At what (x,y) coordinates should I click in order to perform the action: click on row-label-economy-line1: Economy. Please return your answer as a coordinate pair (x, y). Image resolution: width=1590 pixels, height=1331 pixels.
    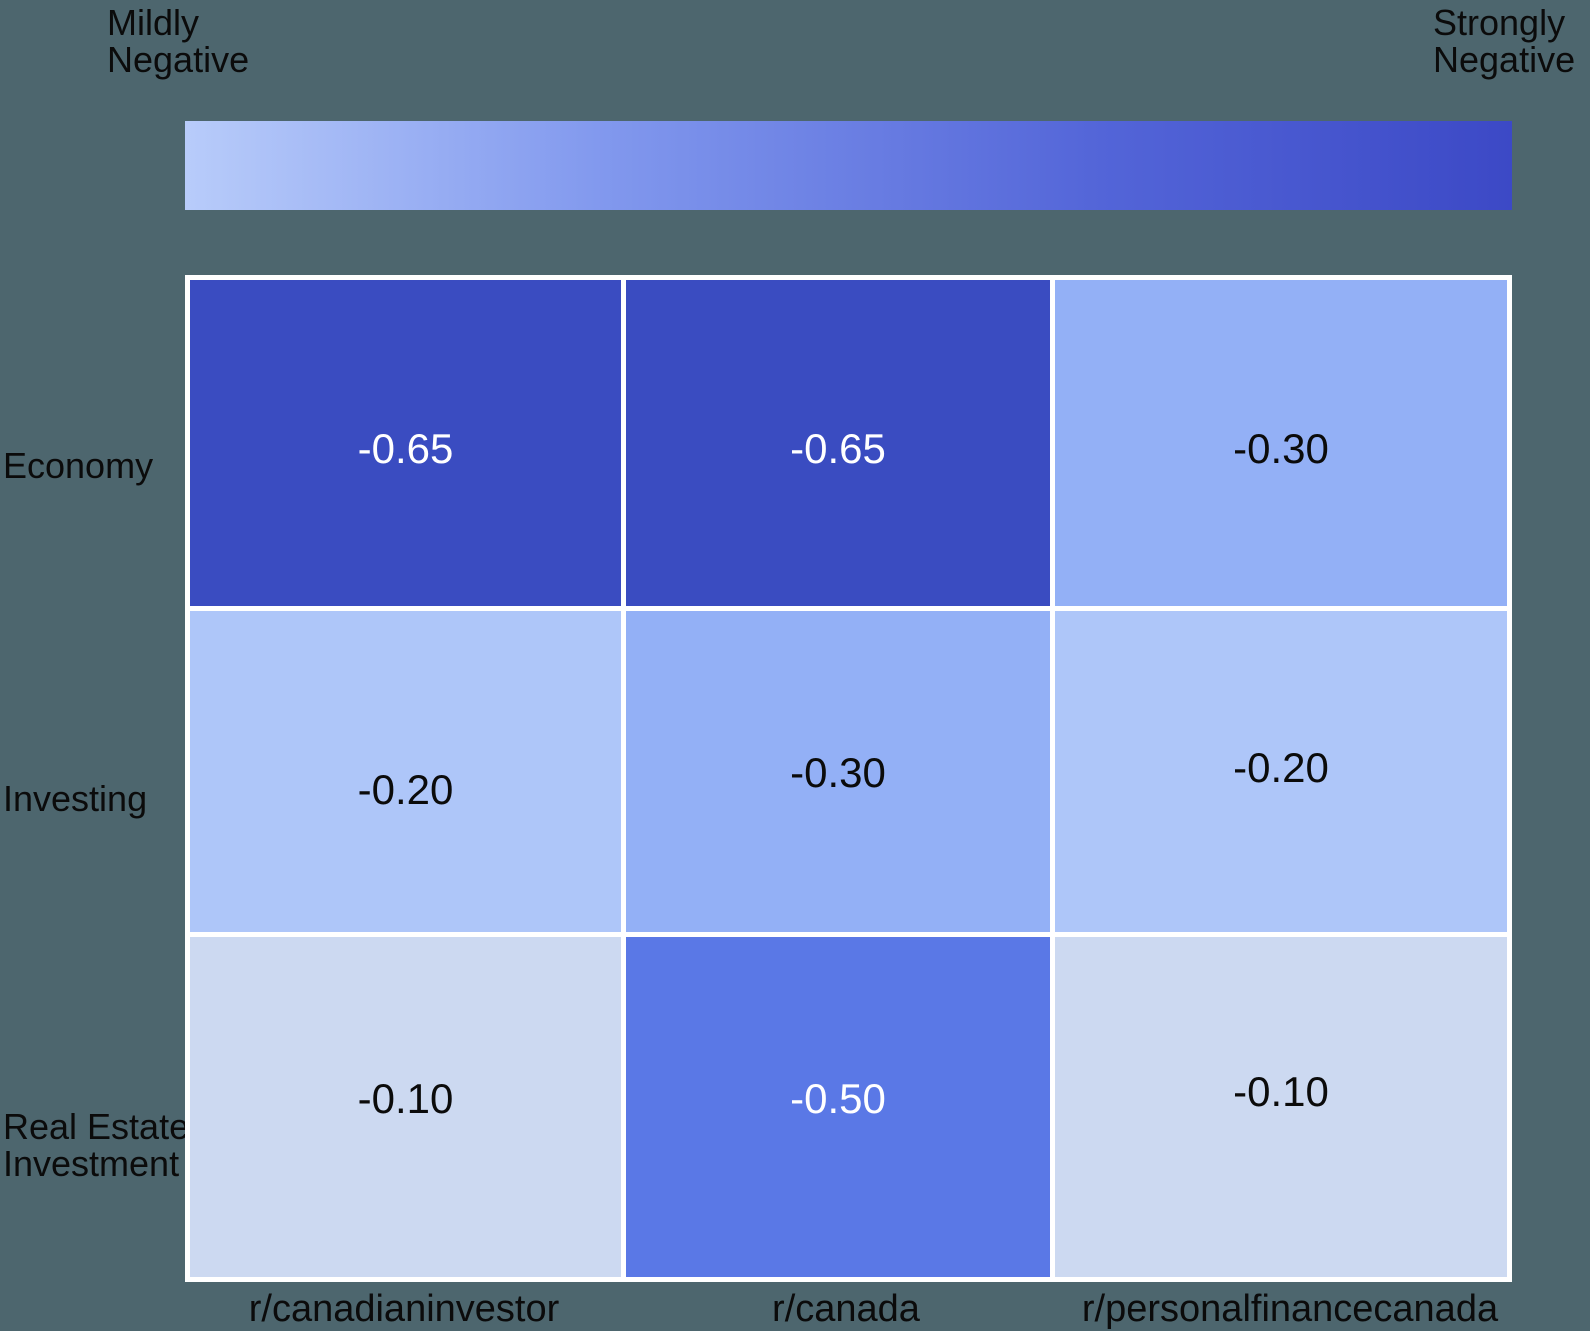
    Looking at the image, I should click on (78, 465).